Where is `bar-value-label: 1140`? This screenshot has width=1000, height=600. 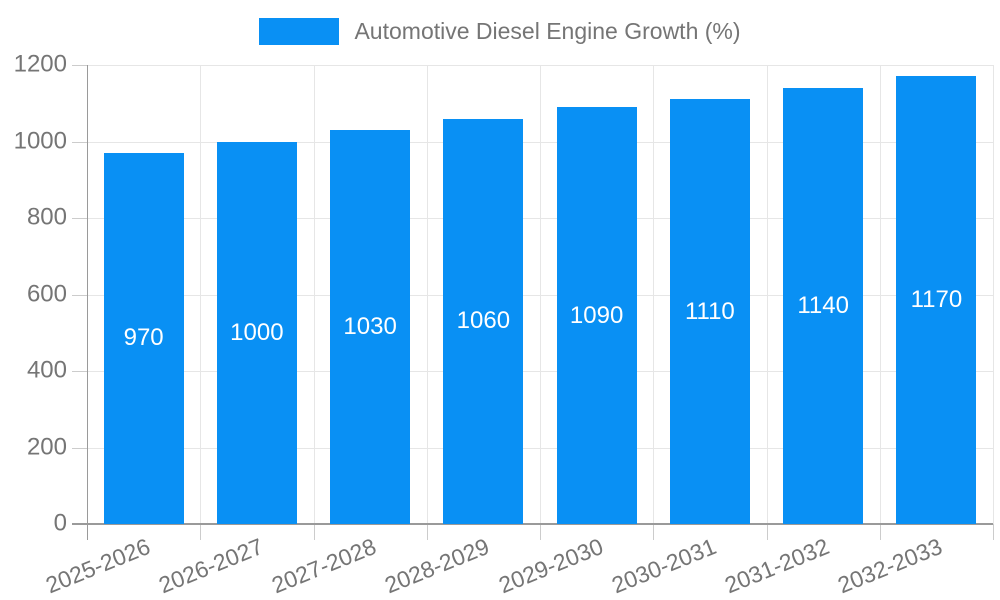 bar-value-label: 1140 is located at coordinates (823, 305).